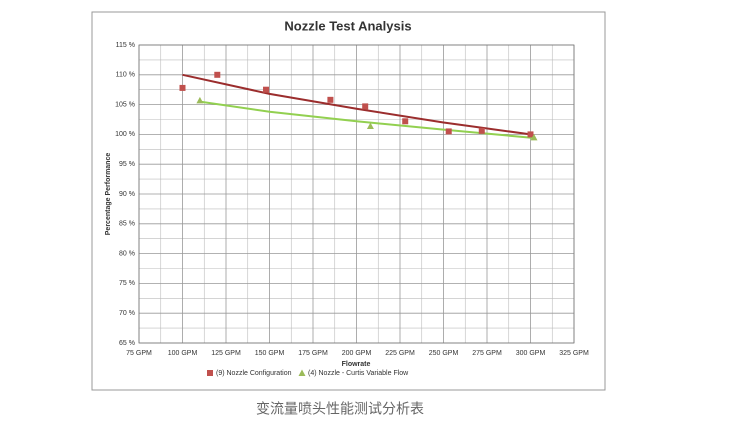  What do you see at coordinates (127, 224) in the screenshot?
I see `y-tick-label: 85 %` at bounding box center [127, 224].